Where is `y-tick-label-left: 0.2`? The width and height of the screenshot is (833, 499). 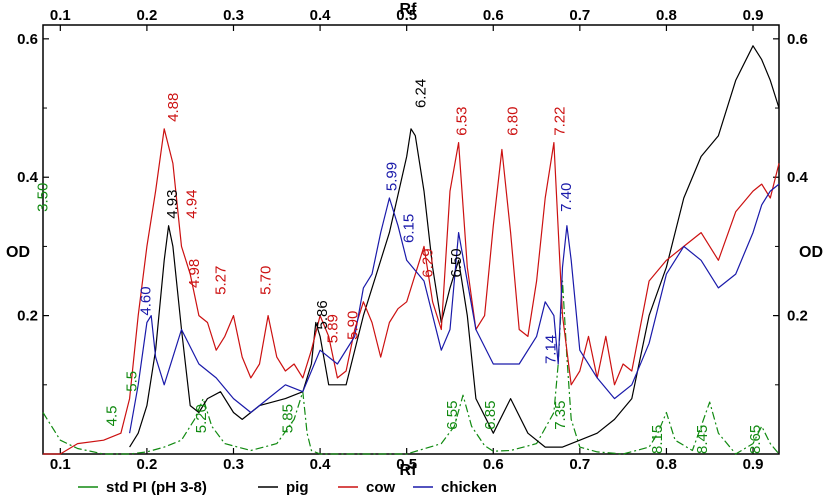
y-tick-label-left: 0.2 is located at coordinates (27, 316).